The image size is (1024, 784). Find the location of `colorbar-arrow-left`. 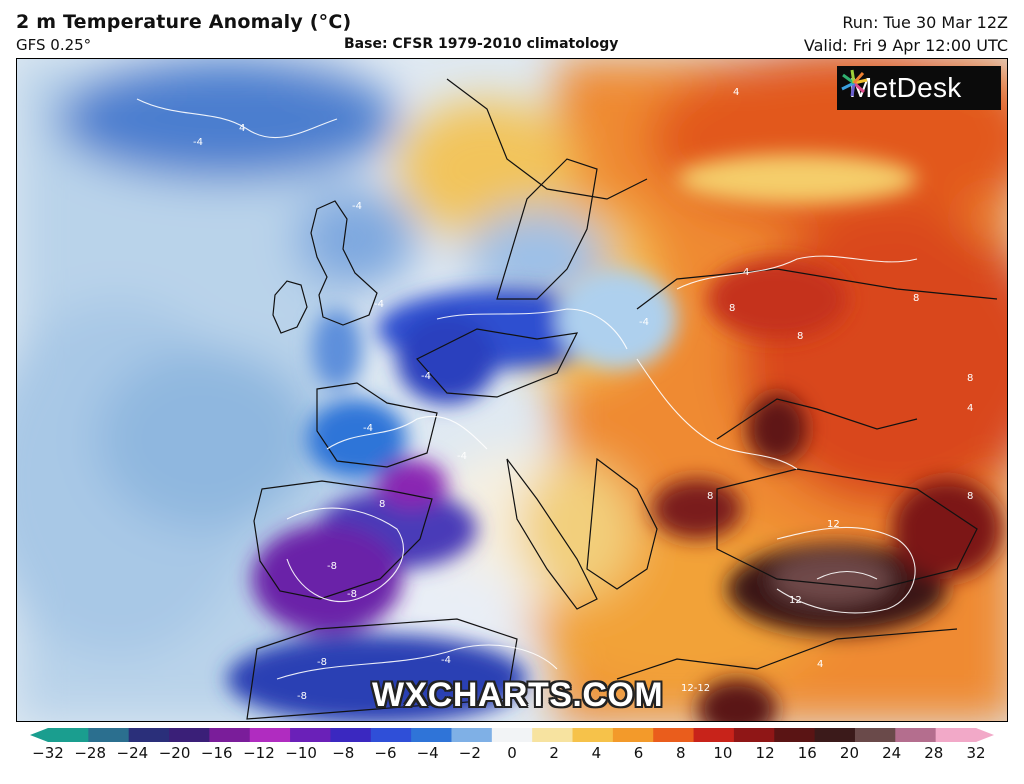

colorbar-arrow-left is located at coordinates (39, 735).